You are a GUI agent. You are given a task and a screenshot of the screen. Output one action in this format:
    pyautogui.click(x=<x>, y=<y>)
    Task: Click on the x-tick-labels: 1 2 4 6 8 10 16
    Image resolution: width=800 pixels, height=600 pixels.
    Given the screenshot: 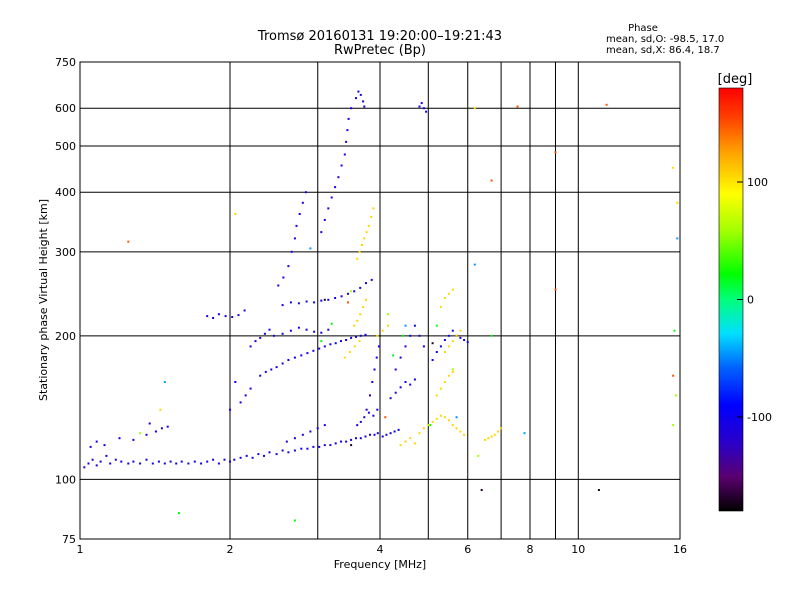 What is the action you would take?
    pyautogui.click(x=382, y=549)
    